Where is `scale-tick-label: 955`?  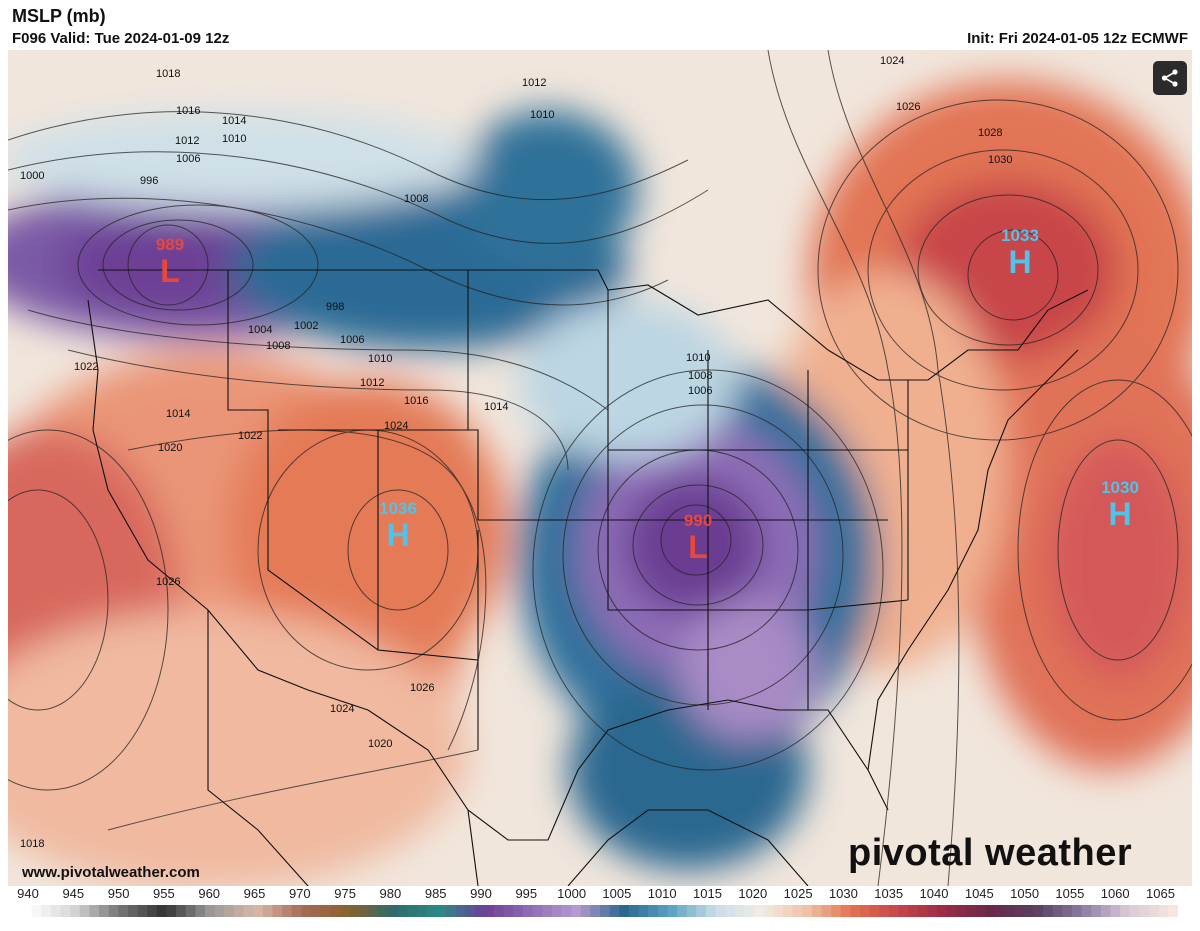
scale-tick-label: 955 is located at coordinates (164, 893).